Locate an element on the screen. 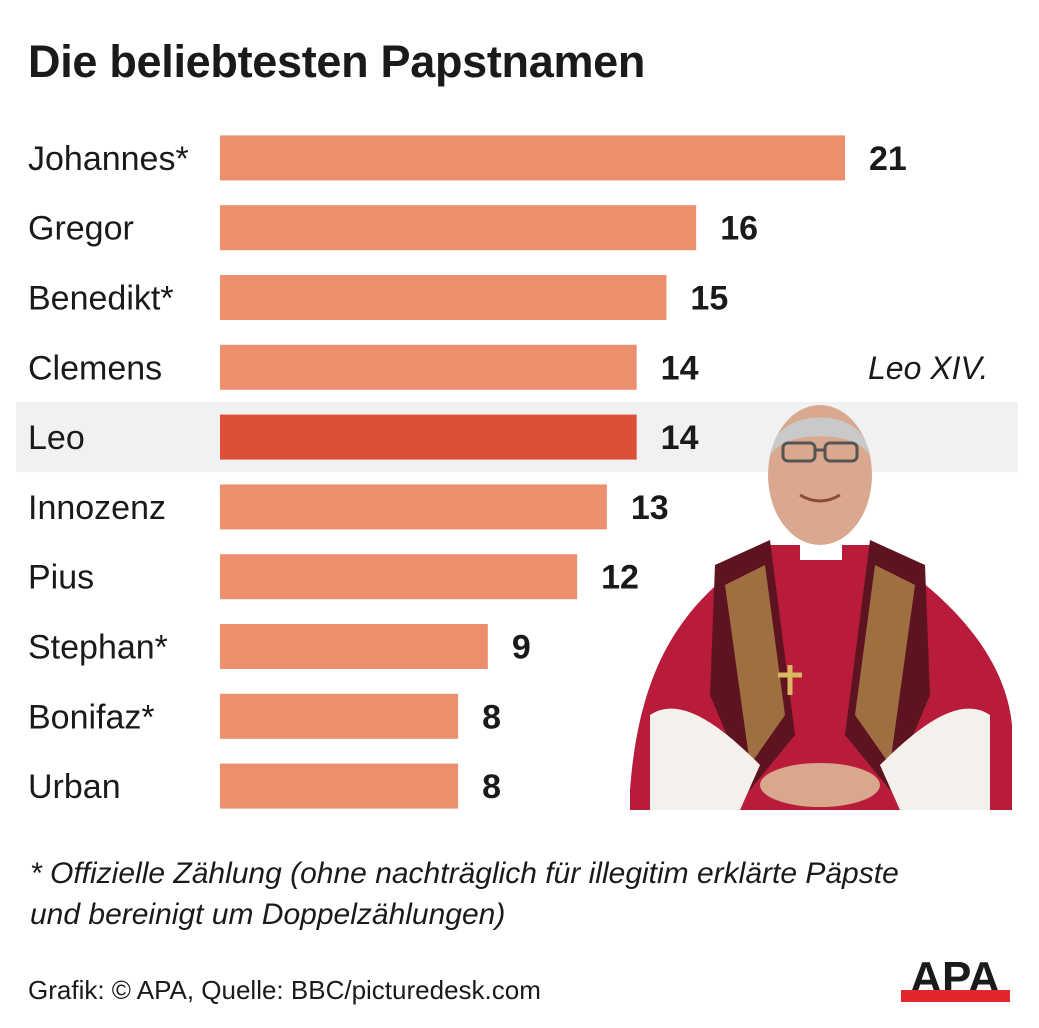 This screenshot has height=1028, width=1039. value-label: 21 is located at coordinates (888, 159).